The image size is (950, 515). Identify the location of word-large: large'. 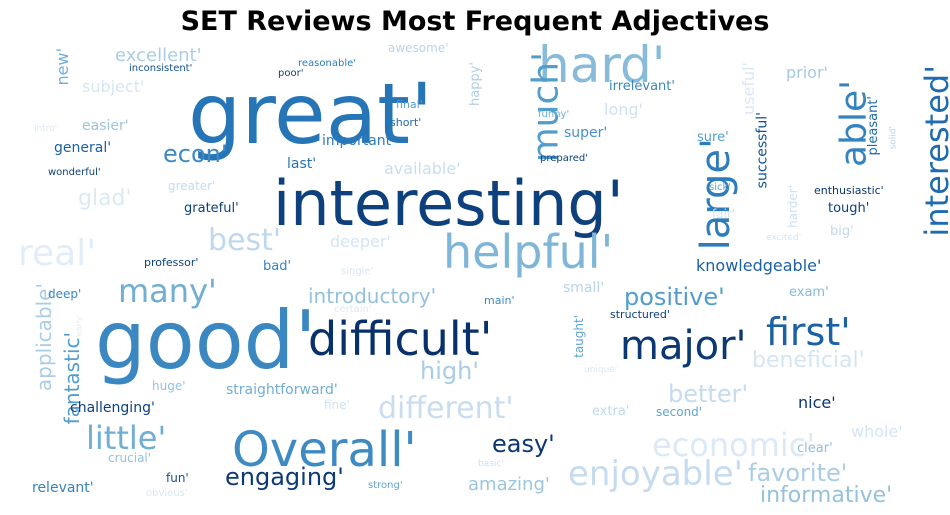
(716, 194).